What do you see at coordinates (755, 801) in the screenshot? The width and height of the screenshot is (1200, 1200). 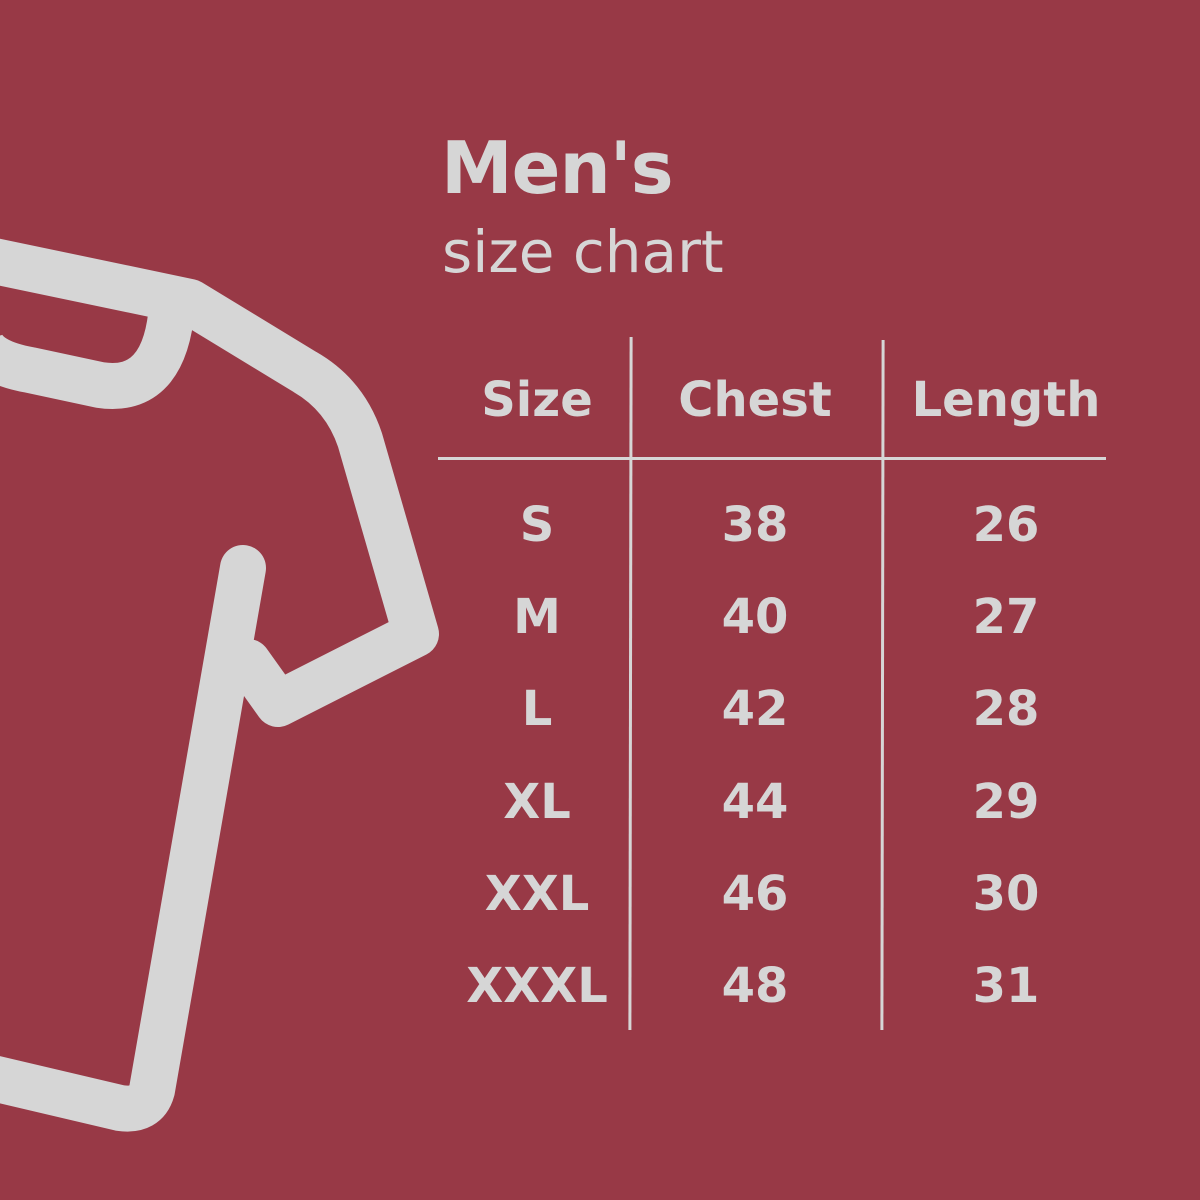 I see `cell-chest: 44` at bounding box center [755, 801].